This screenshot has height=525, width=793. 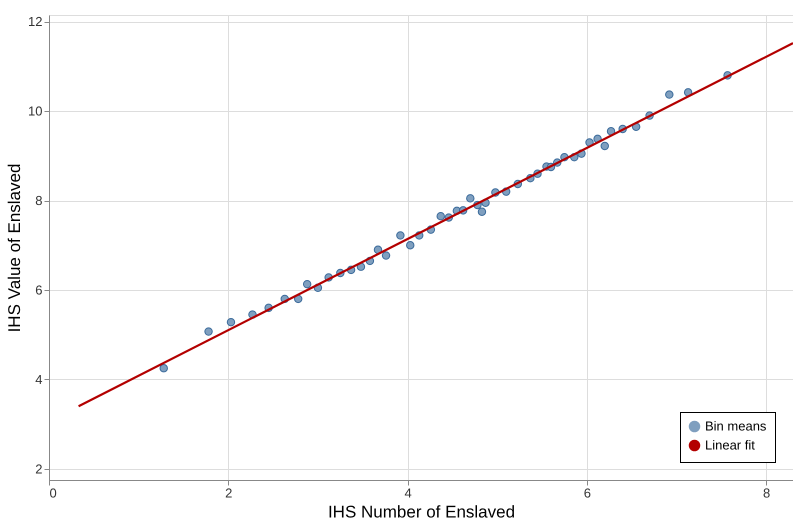 I want to click on y-tick-label: 12, so click(x=35, y=22).